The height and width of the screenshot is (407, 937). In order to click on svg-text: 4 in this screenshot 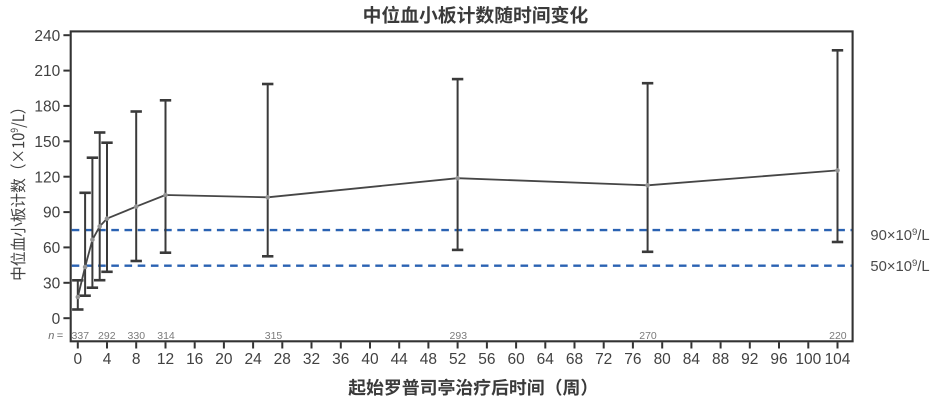, I will do `click(107, 359)`.